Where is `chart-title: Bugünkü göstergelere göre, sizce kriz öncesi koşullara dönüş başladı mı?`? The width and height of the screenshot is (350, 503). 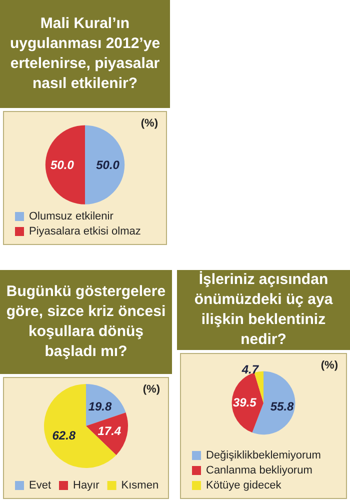 chart-title: Bugünkü göstergelere göre, sizce kriz öncesi koşullara dönüş başladı mı? is located at coordinates (86, 322).